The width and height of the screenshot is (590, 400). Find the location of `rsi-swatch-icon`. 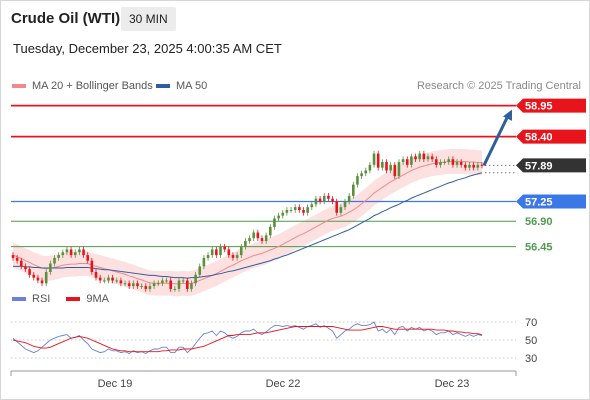

rsi-swatch-icon is located at coordinates (19, 299).